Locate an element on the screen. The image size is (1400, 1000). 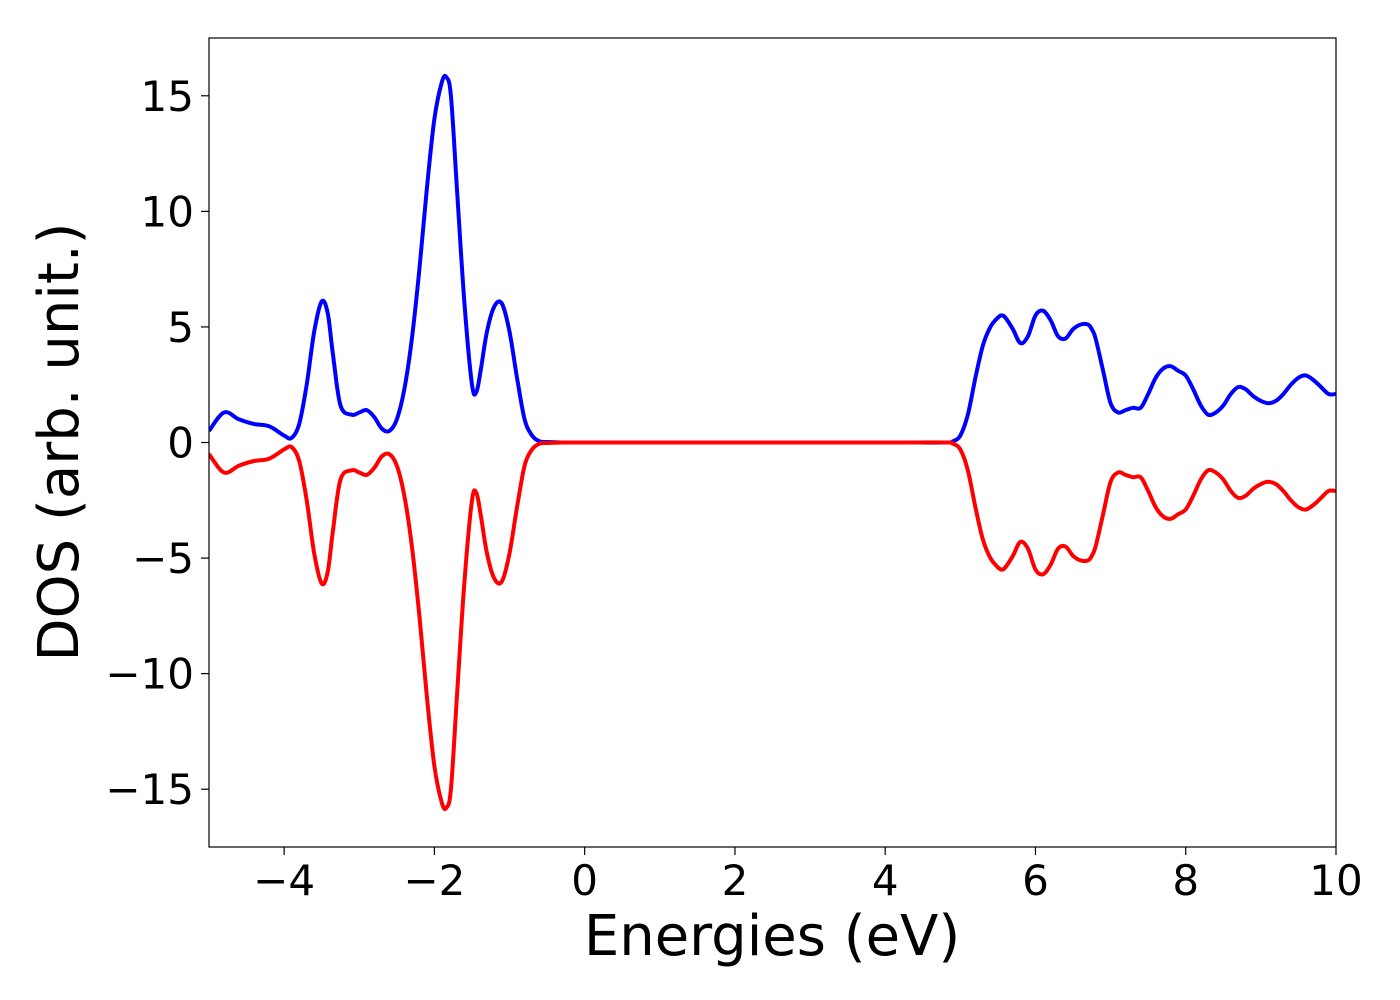
x-tick-label: 8 is located at coordinates (1185, 880).